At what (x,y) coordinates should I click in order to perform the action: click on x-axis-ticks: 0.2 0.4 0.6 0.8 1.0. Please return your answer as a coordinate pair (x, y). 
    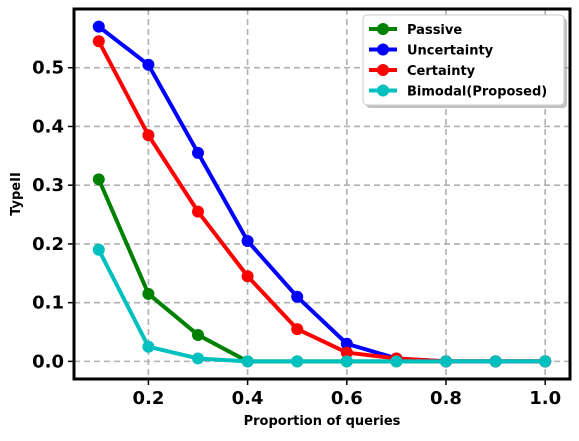
    Looking at the image, I should click on (346, 394).